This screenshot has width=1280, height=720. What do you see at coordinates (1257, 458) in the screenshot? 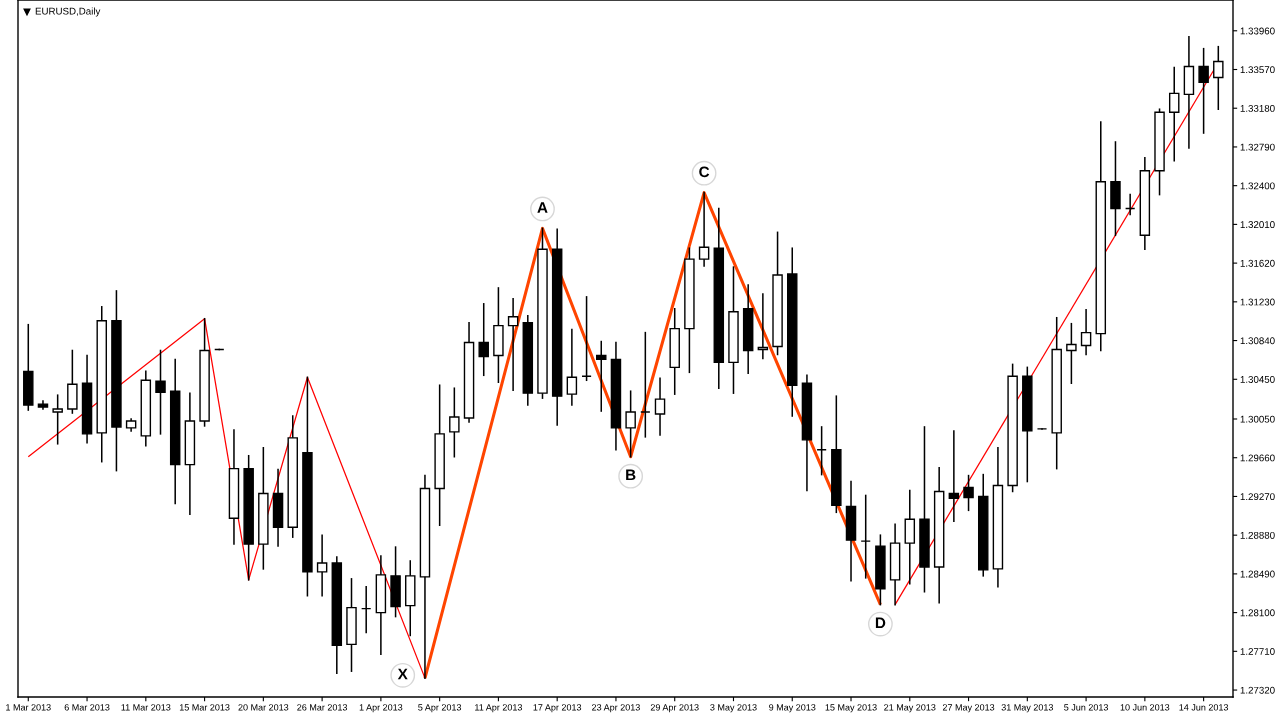
I see `y-tick-label: 1.29660` at bounding box center [1257, 458].